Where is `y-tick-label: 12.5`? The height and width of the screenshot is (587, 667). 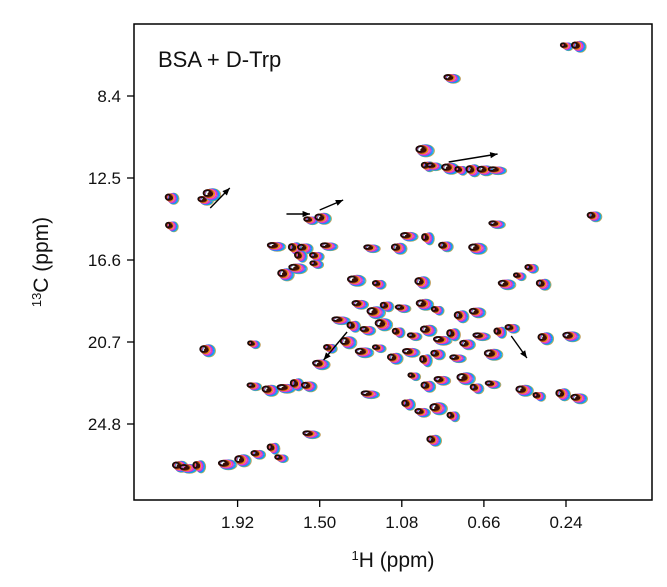
y-tick-label: 12.5 is located at coordinates (104, 178).